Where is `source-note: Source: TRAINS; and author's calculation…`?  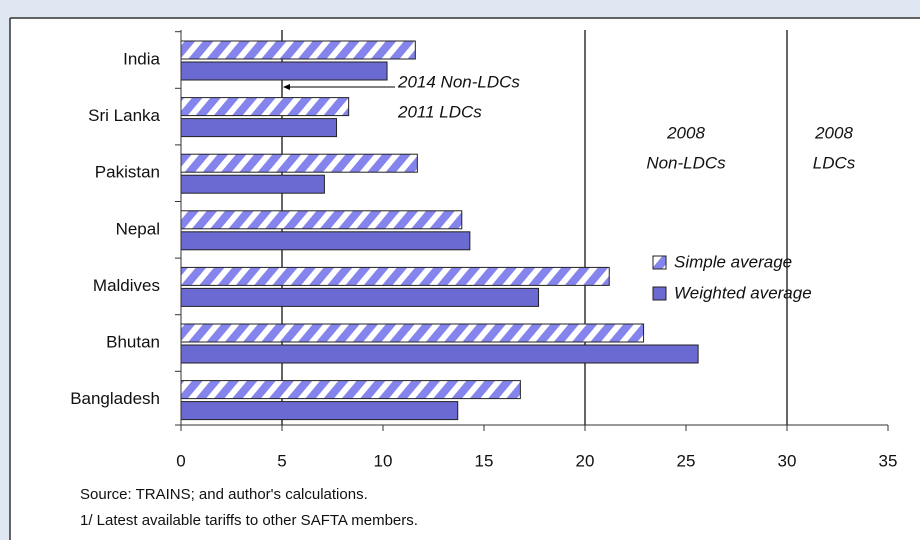
source-note: Source: TRAINS; and author's calculation… is located at coordinates (224, 494).